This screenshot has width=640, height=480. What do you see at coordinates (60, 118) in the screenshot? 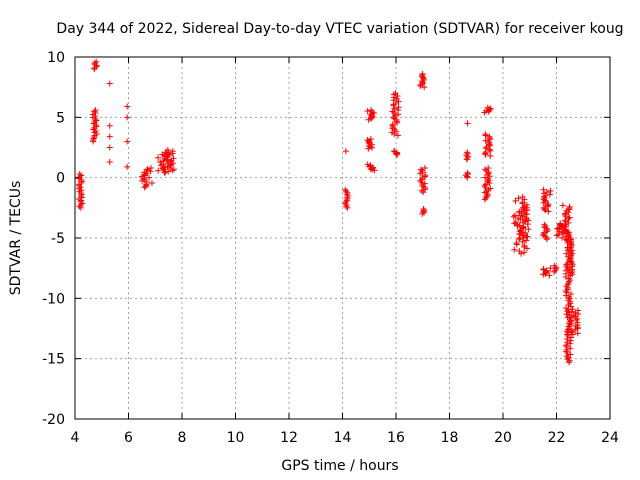
I see `y-tick-label: 5` at bounding box center [60, 118].